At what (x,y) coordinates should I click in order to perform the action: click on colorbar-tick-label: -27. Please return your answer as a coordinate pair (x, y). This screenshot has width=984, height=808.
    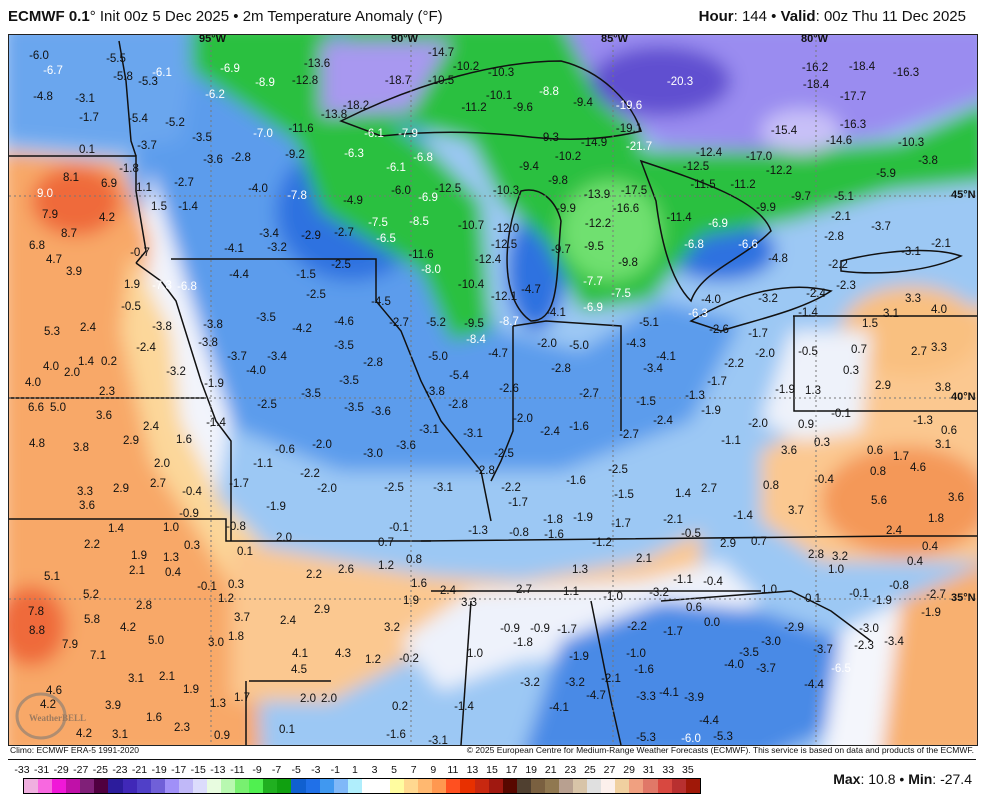
    Looking at the image, I should click on (81, 770).